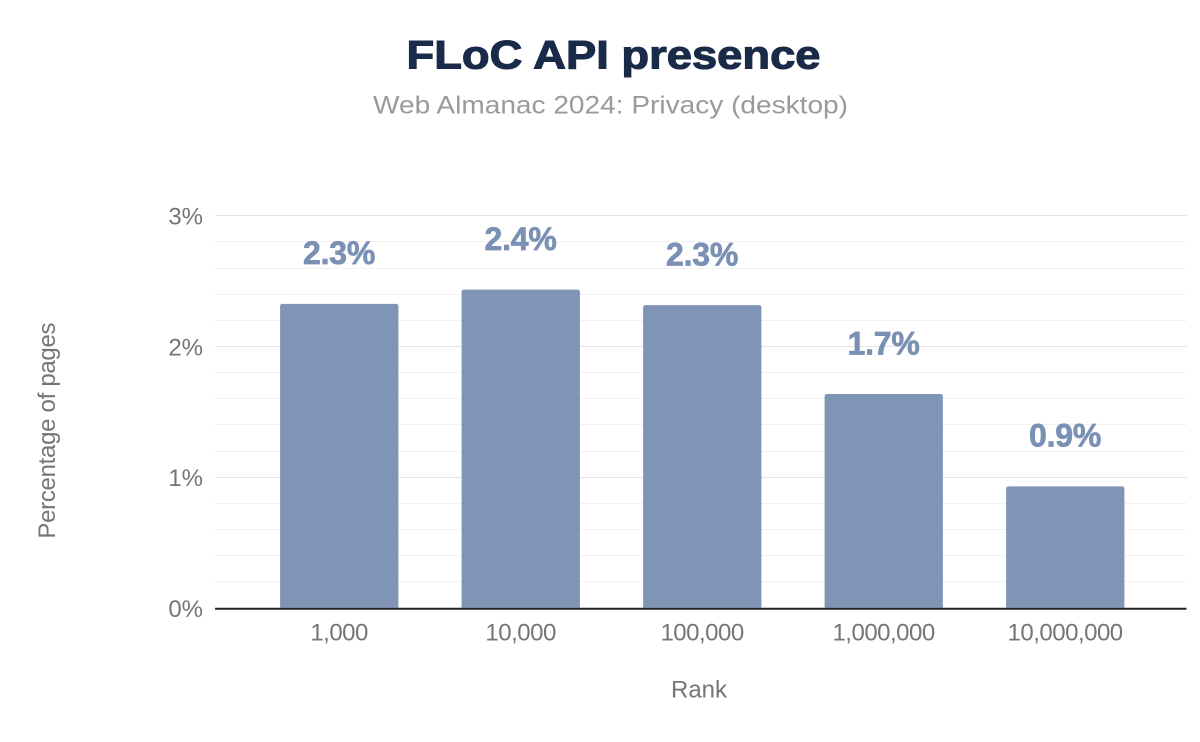 This screenshot has width=1200, height=742. I want to click on svg-text: Percentage of pages, so click(47, 431).